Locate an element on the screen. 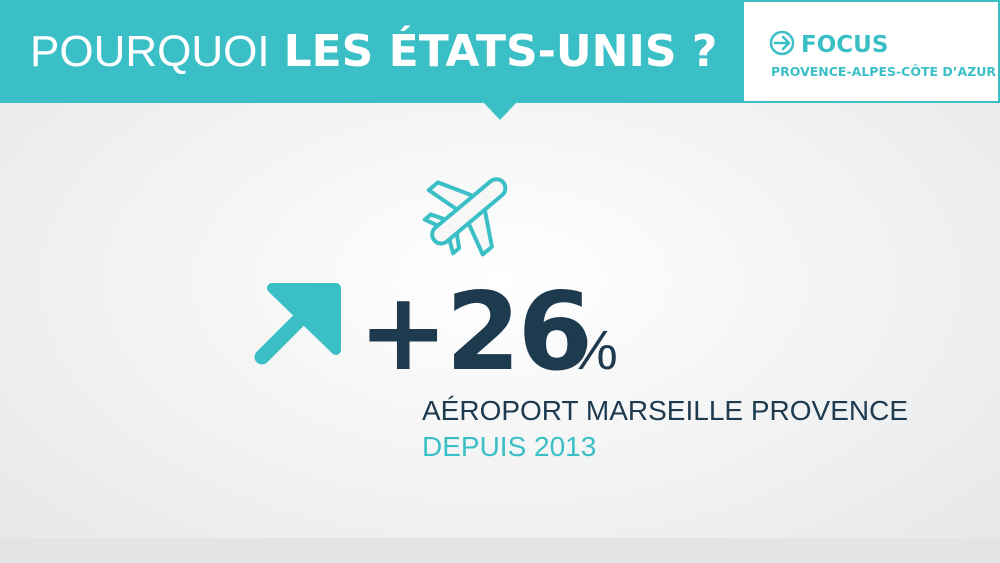 Image resolution: width=1000 pixels, height=563 pixels. title-bold: LES ÉTATS-UNIS ? is located at coordinates (501, 50).